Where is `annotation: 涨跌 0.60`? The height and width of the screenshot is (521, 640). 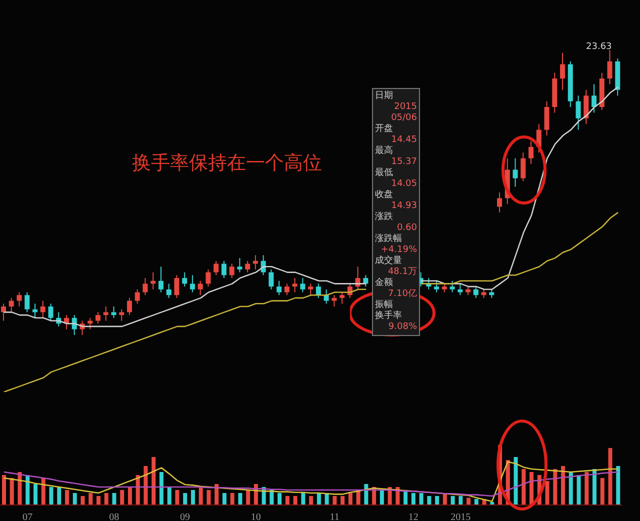
annotation: 涨跌 0.60 is located at coordinates (396, 223).